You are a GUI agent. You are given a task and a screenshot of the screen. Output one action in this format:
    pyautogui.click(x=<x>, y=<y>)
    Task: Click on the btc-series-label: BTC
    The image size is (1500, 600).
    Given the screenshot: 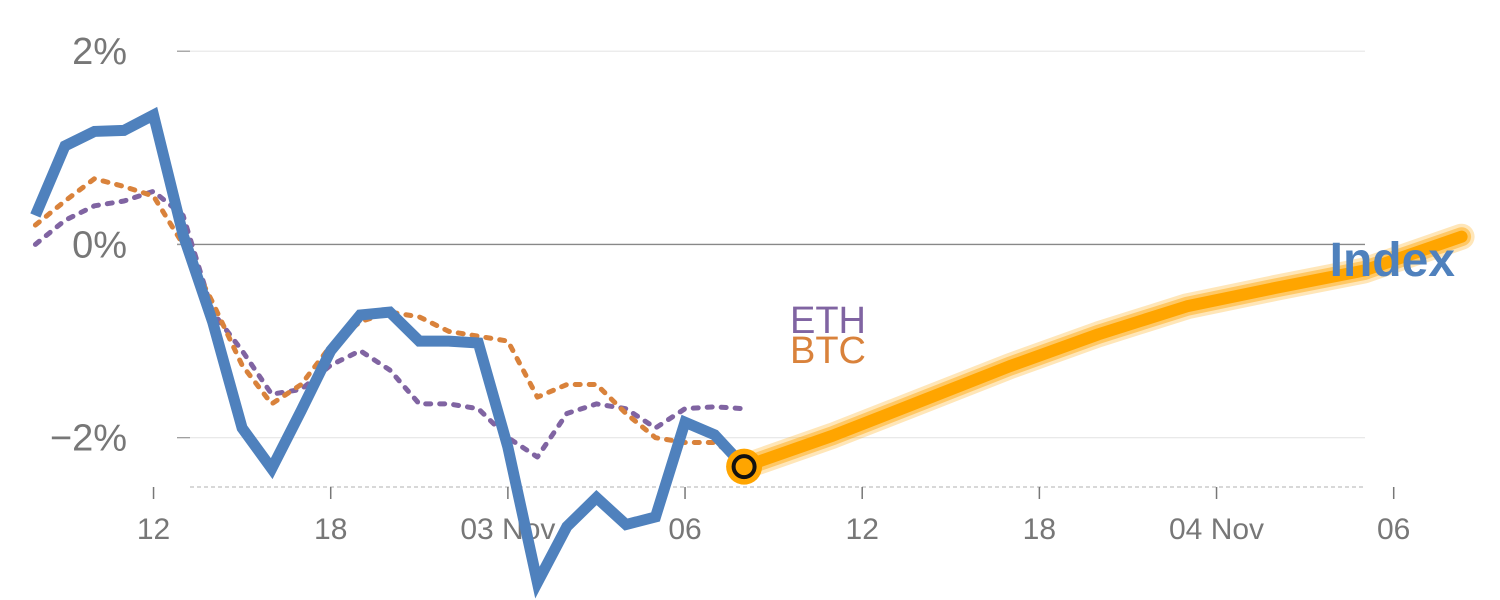 What is the action you would take?
    pyautogui.click(x=828, y=351)
    